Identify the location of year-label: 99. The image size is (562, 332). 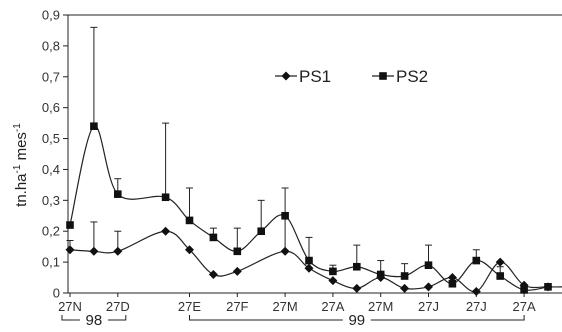
(356, 320).